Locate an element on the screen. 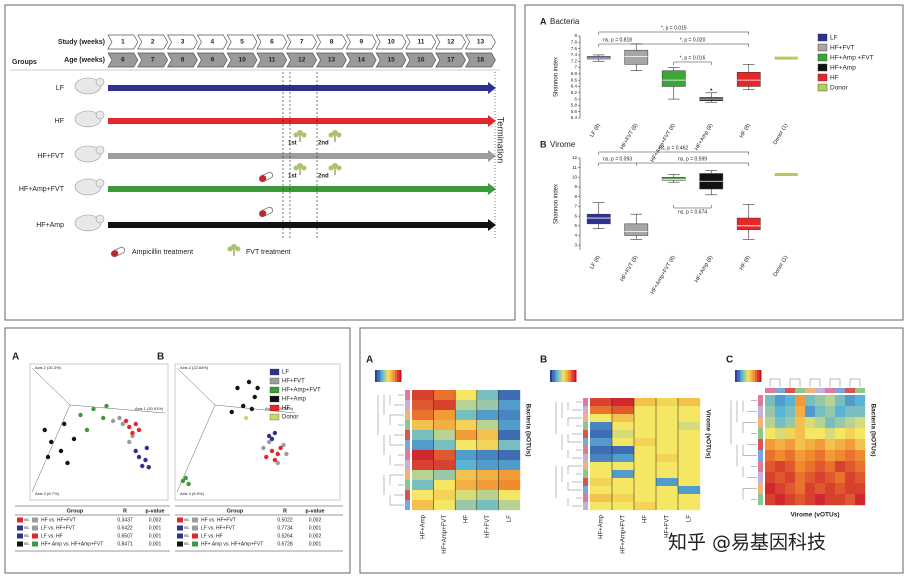 The height and width of the screenshot is (578, 908). mouse-icon is located at coordinates (100, 183).